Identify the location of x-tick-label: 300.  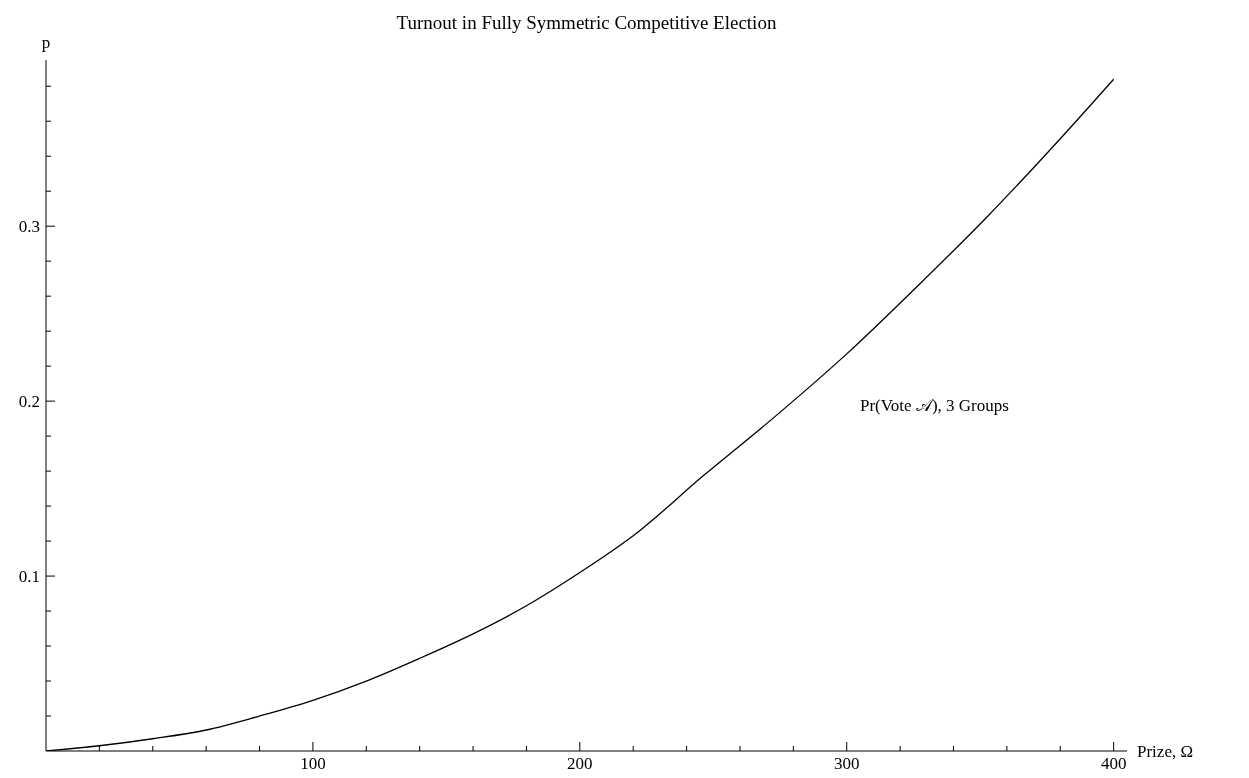
(846, 763).